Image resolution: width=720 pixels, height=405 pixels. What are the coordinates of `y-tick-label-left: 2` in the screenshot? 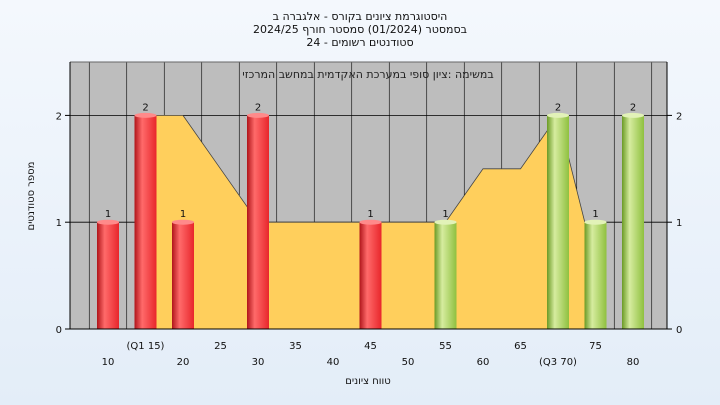 It's located at (59, 116).